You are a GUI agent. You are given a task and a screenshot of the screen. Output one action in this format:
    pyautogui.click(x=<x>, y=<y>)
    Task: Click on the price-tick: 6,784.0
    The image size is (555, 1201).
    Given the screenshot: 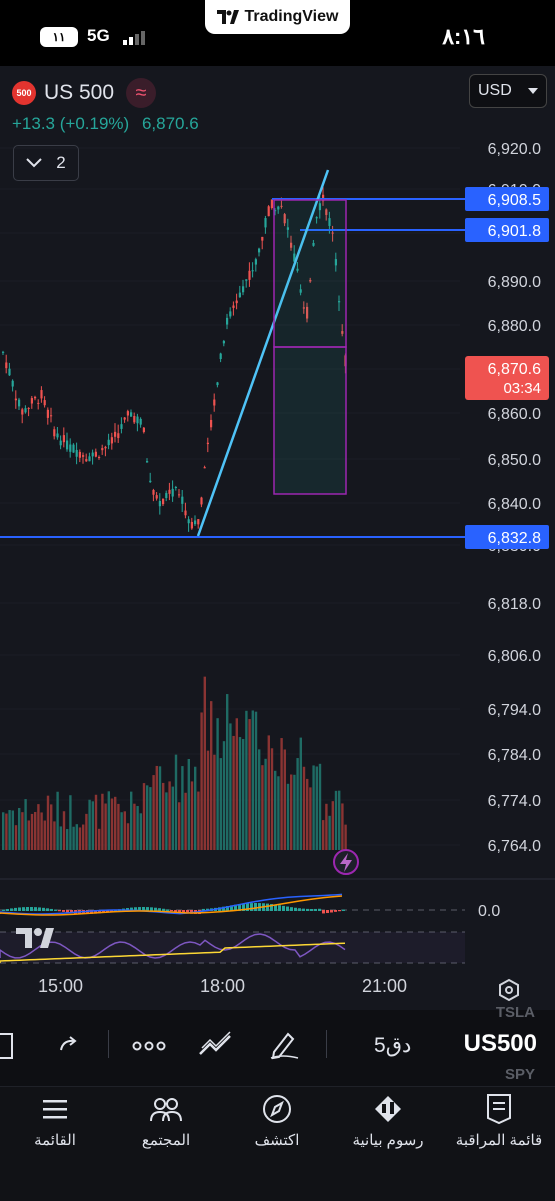 What is the action you would take?
    pyautogui.click(x=514, y=755)
    